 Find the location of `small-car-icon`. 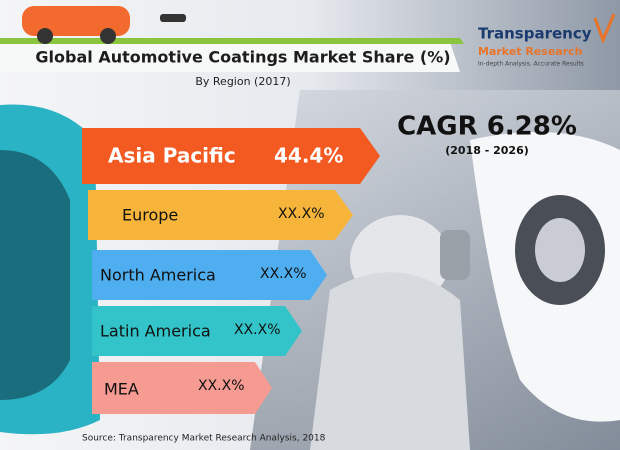

small-car-icon is located at coordinates (173, 18).